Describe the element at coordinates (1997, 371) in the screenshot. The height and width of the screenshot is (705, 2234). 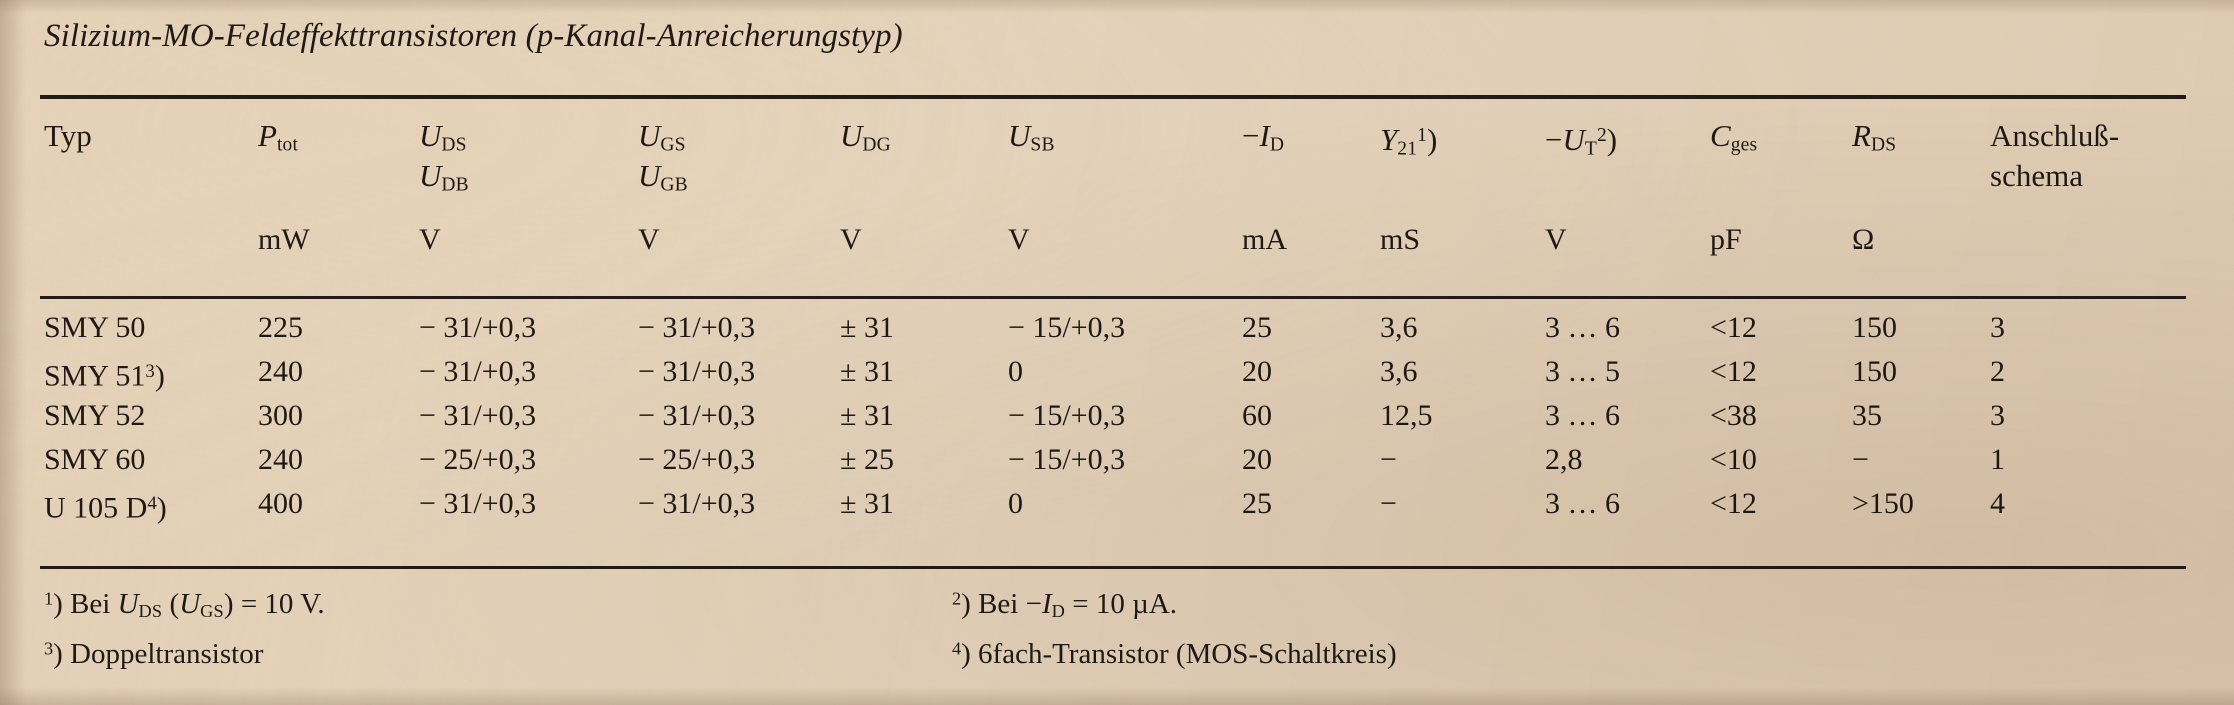
I see `cell-anschluss: 2` at that location.